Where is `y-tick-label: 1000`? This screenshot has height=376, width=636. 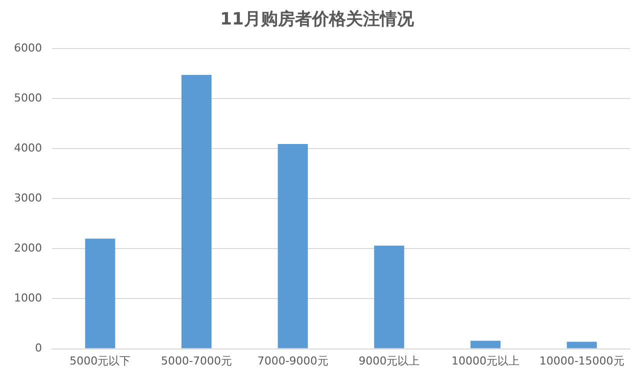 y-tick-label: 1000 is located at coordinates (28, 298).